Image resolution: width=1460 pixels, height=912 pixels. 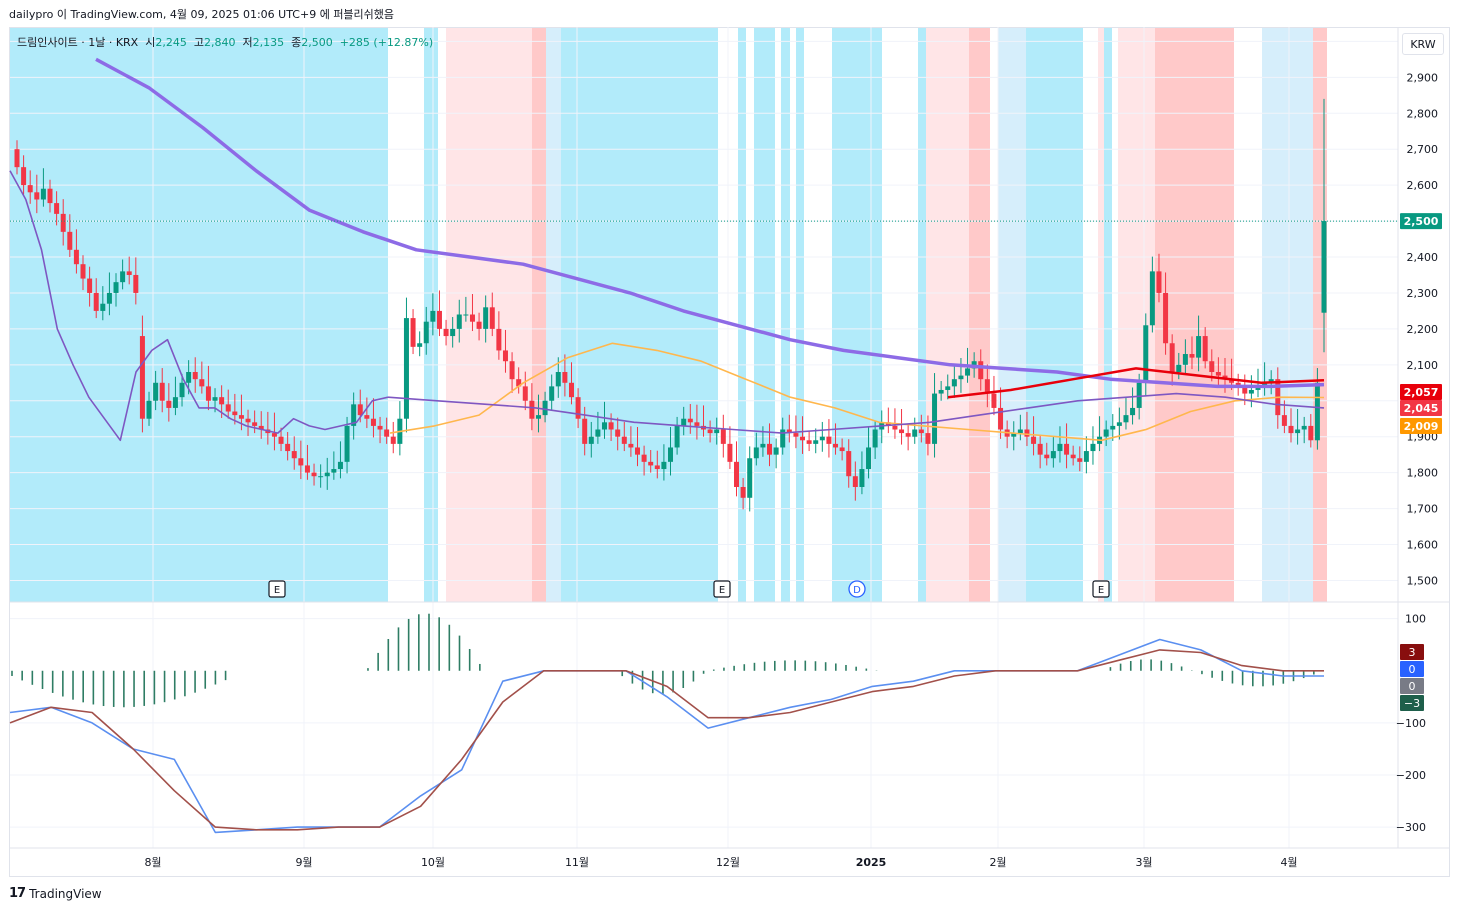 I want to click on price-tick-label: 1,600, so click(x=1423, y=545).